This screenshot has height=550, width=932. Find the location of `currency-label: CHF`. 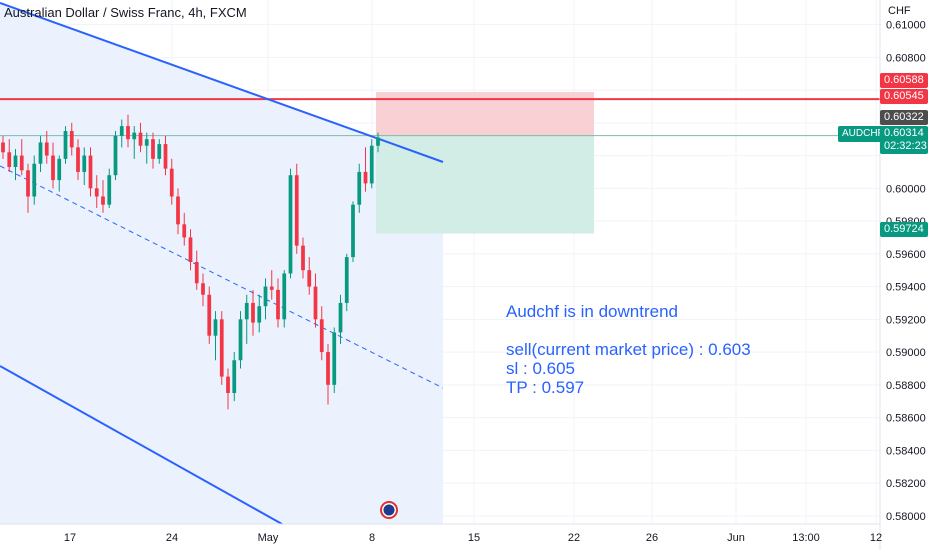

currency-label: CHF is located at coordinates (899, 11).